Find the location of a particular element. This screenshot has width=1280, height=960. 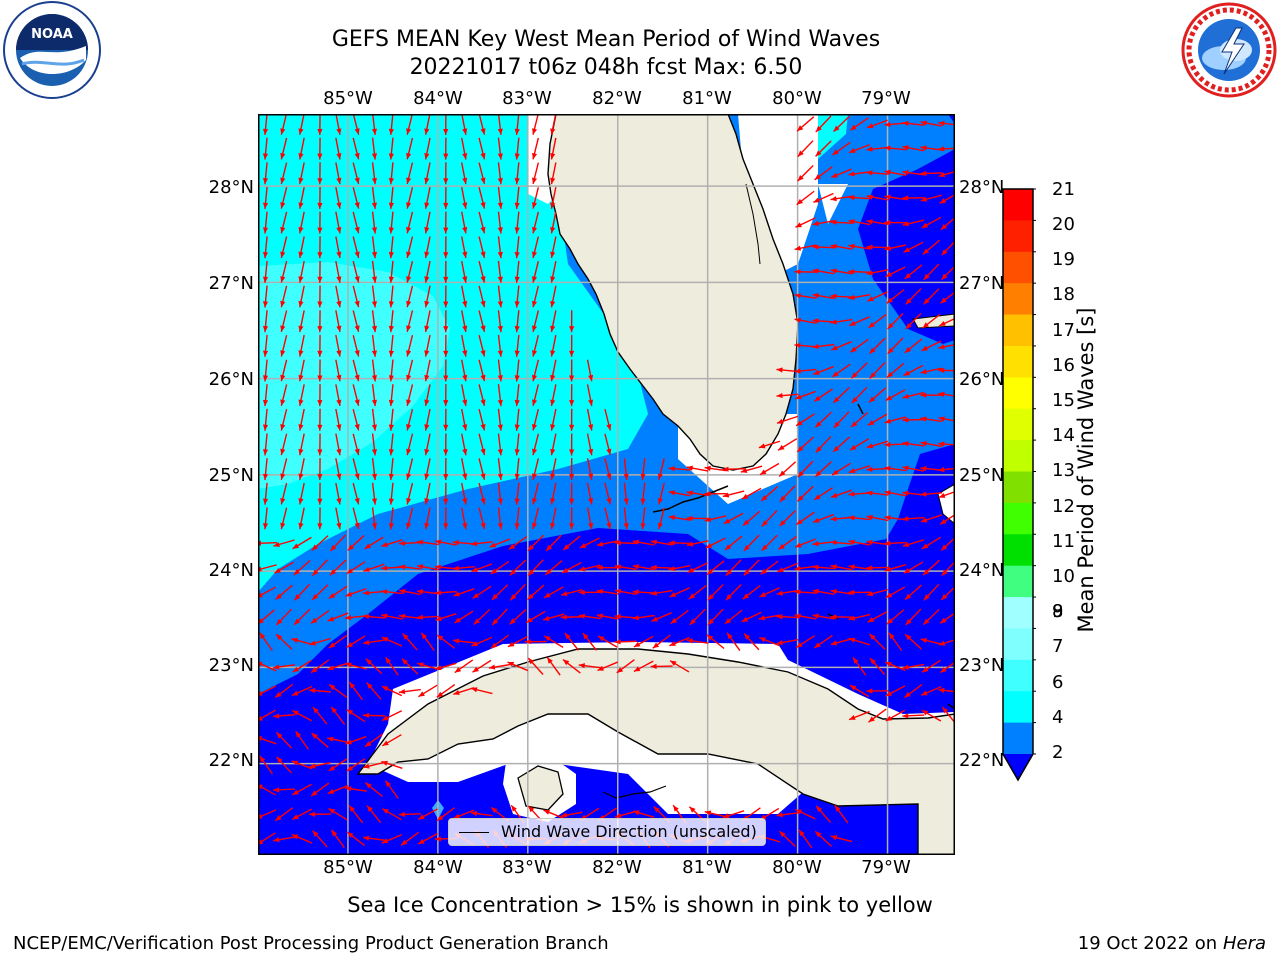

noaa-logo-icon: NOAA is located at coordinates (52, 50).